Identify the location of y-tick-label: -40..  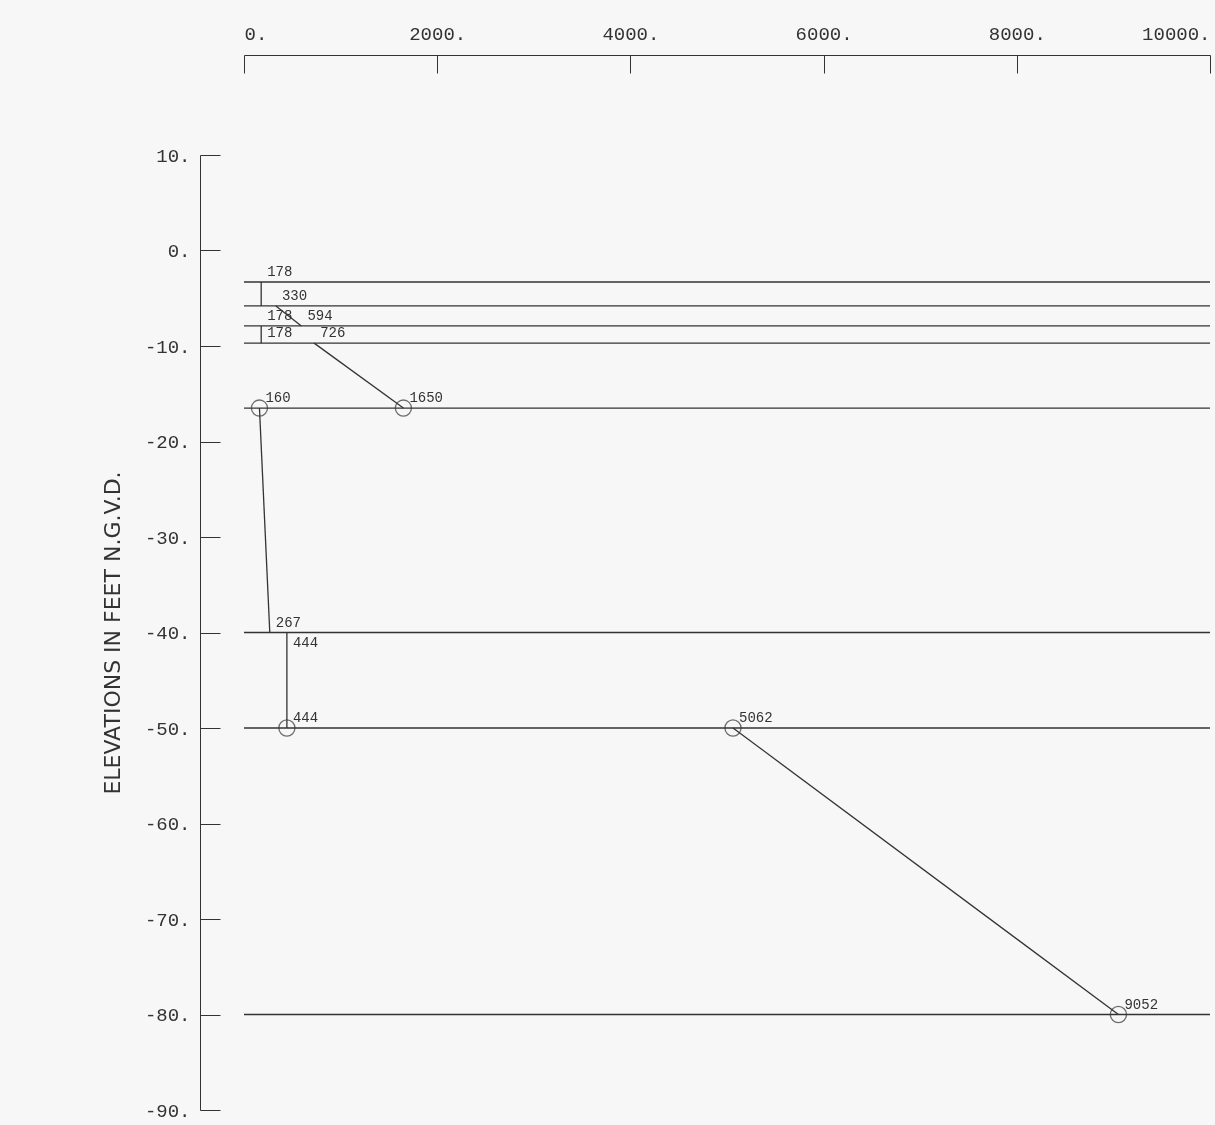
(167, 634).